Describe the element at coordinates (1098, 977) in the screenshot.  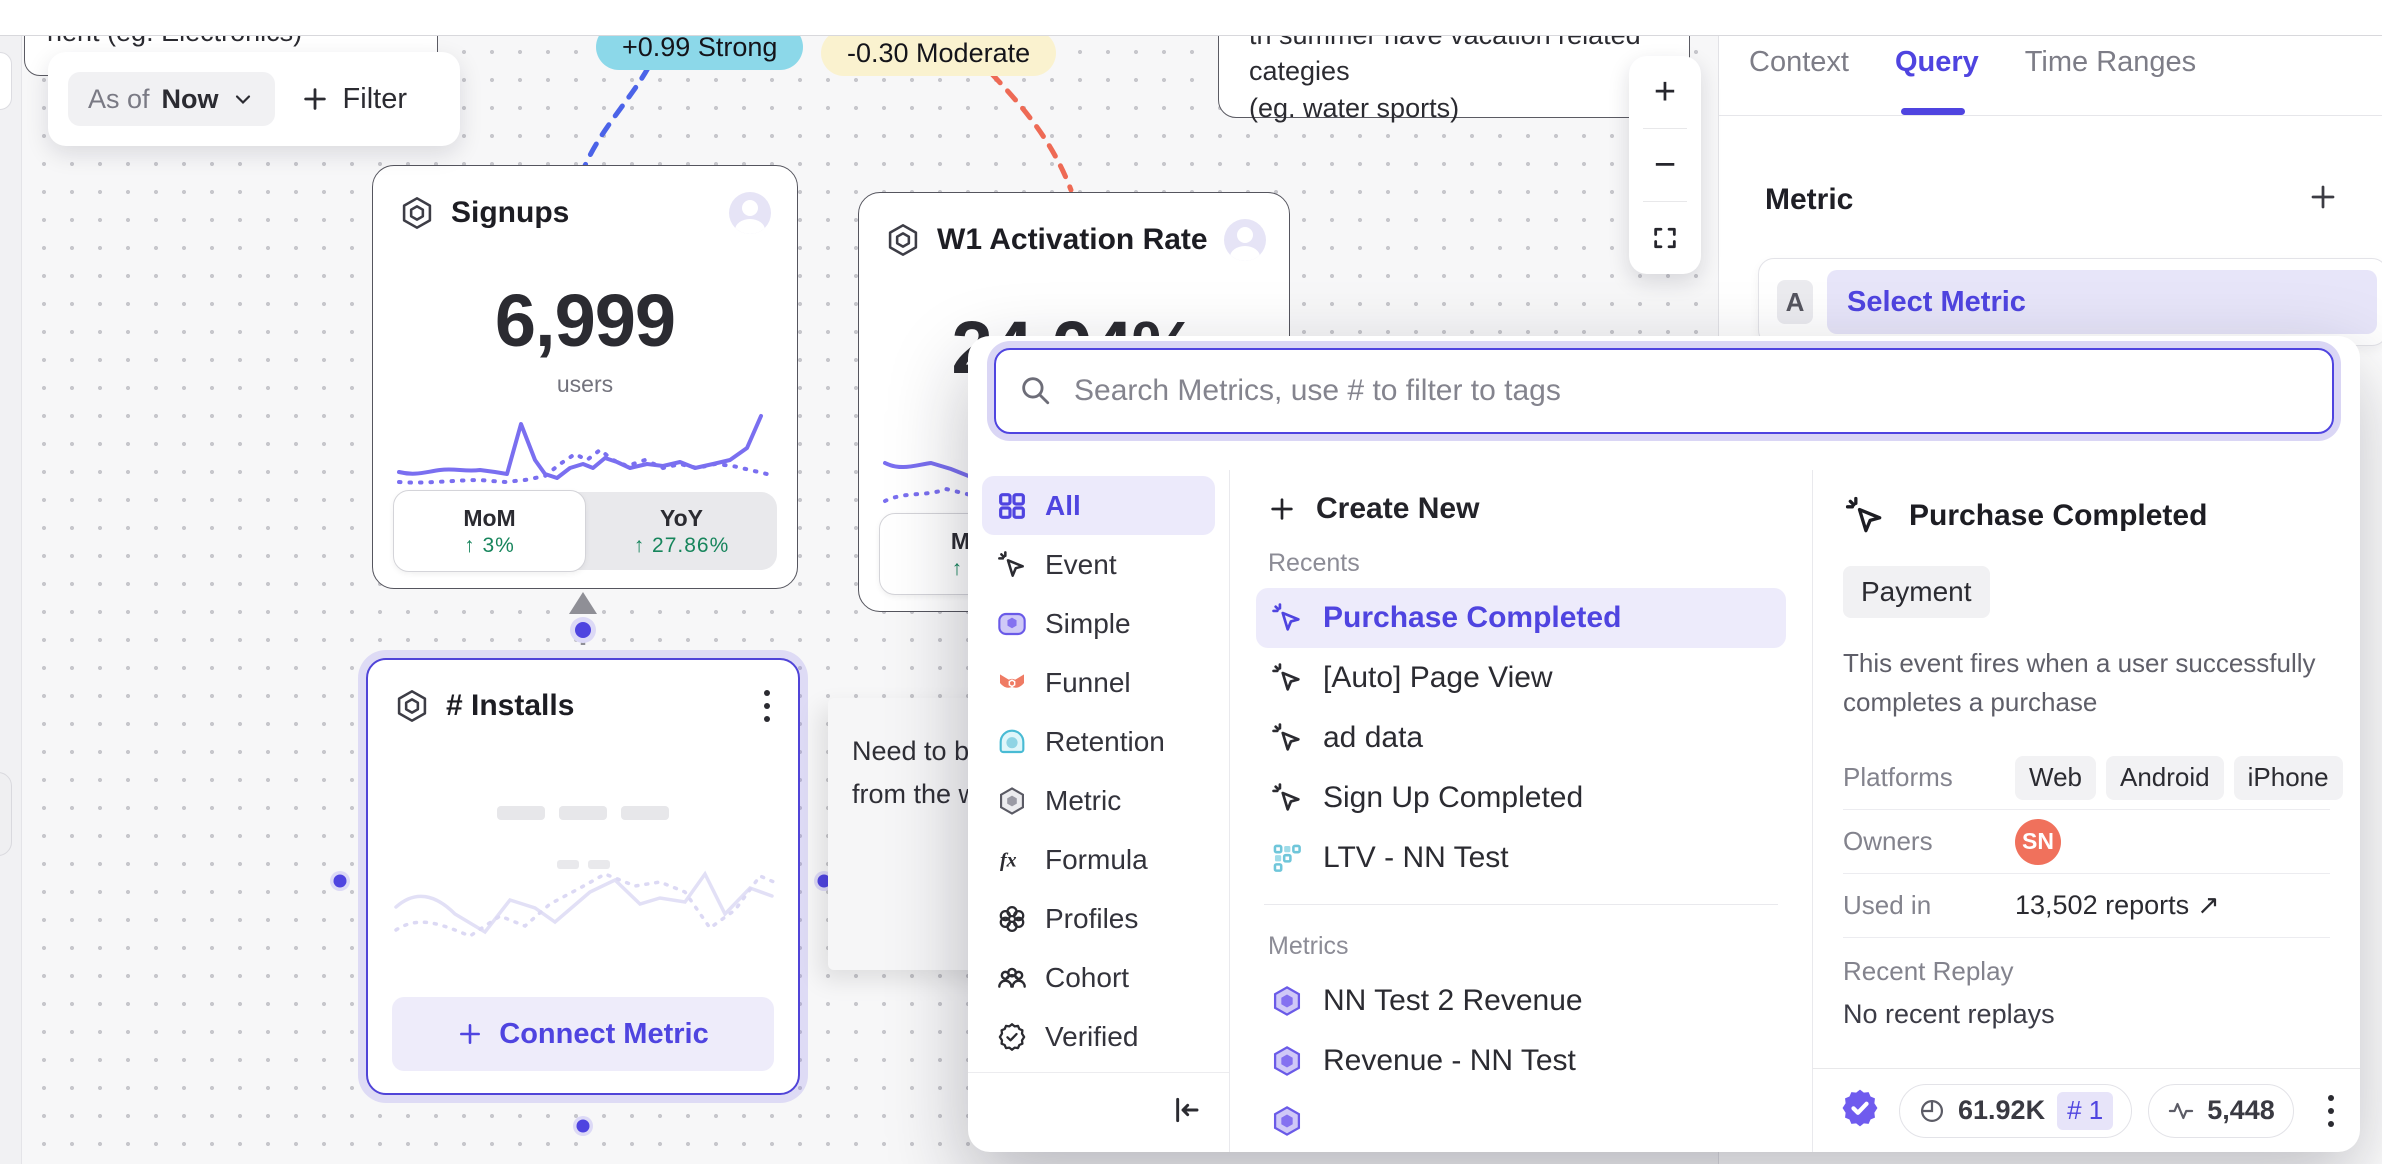
I see `category-cohort: Cohort` at that location.